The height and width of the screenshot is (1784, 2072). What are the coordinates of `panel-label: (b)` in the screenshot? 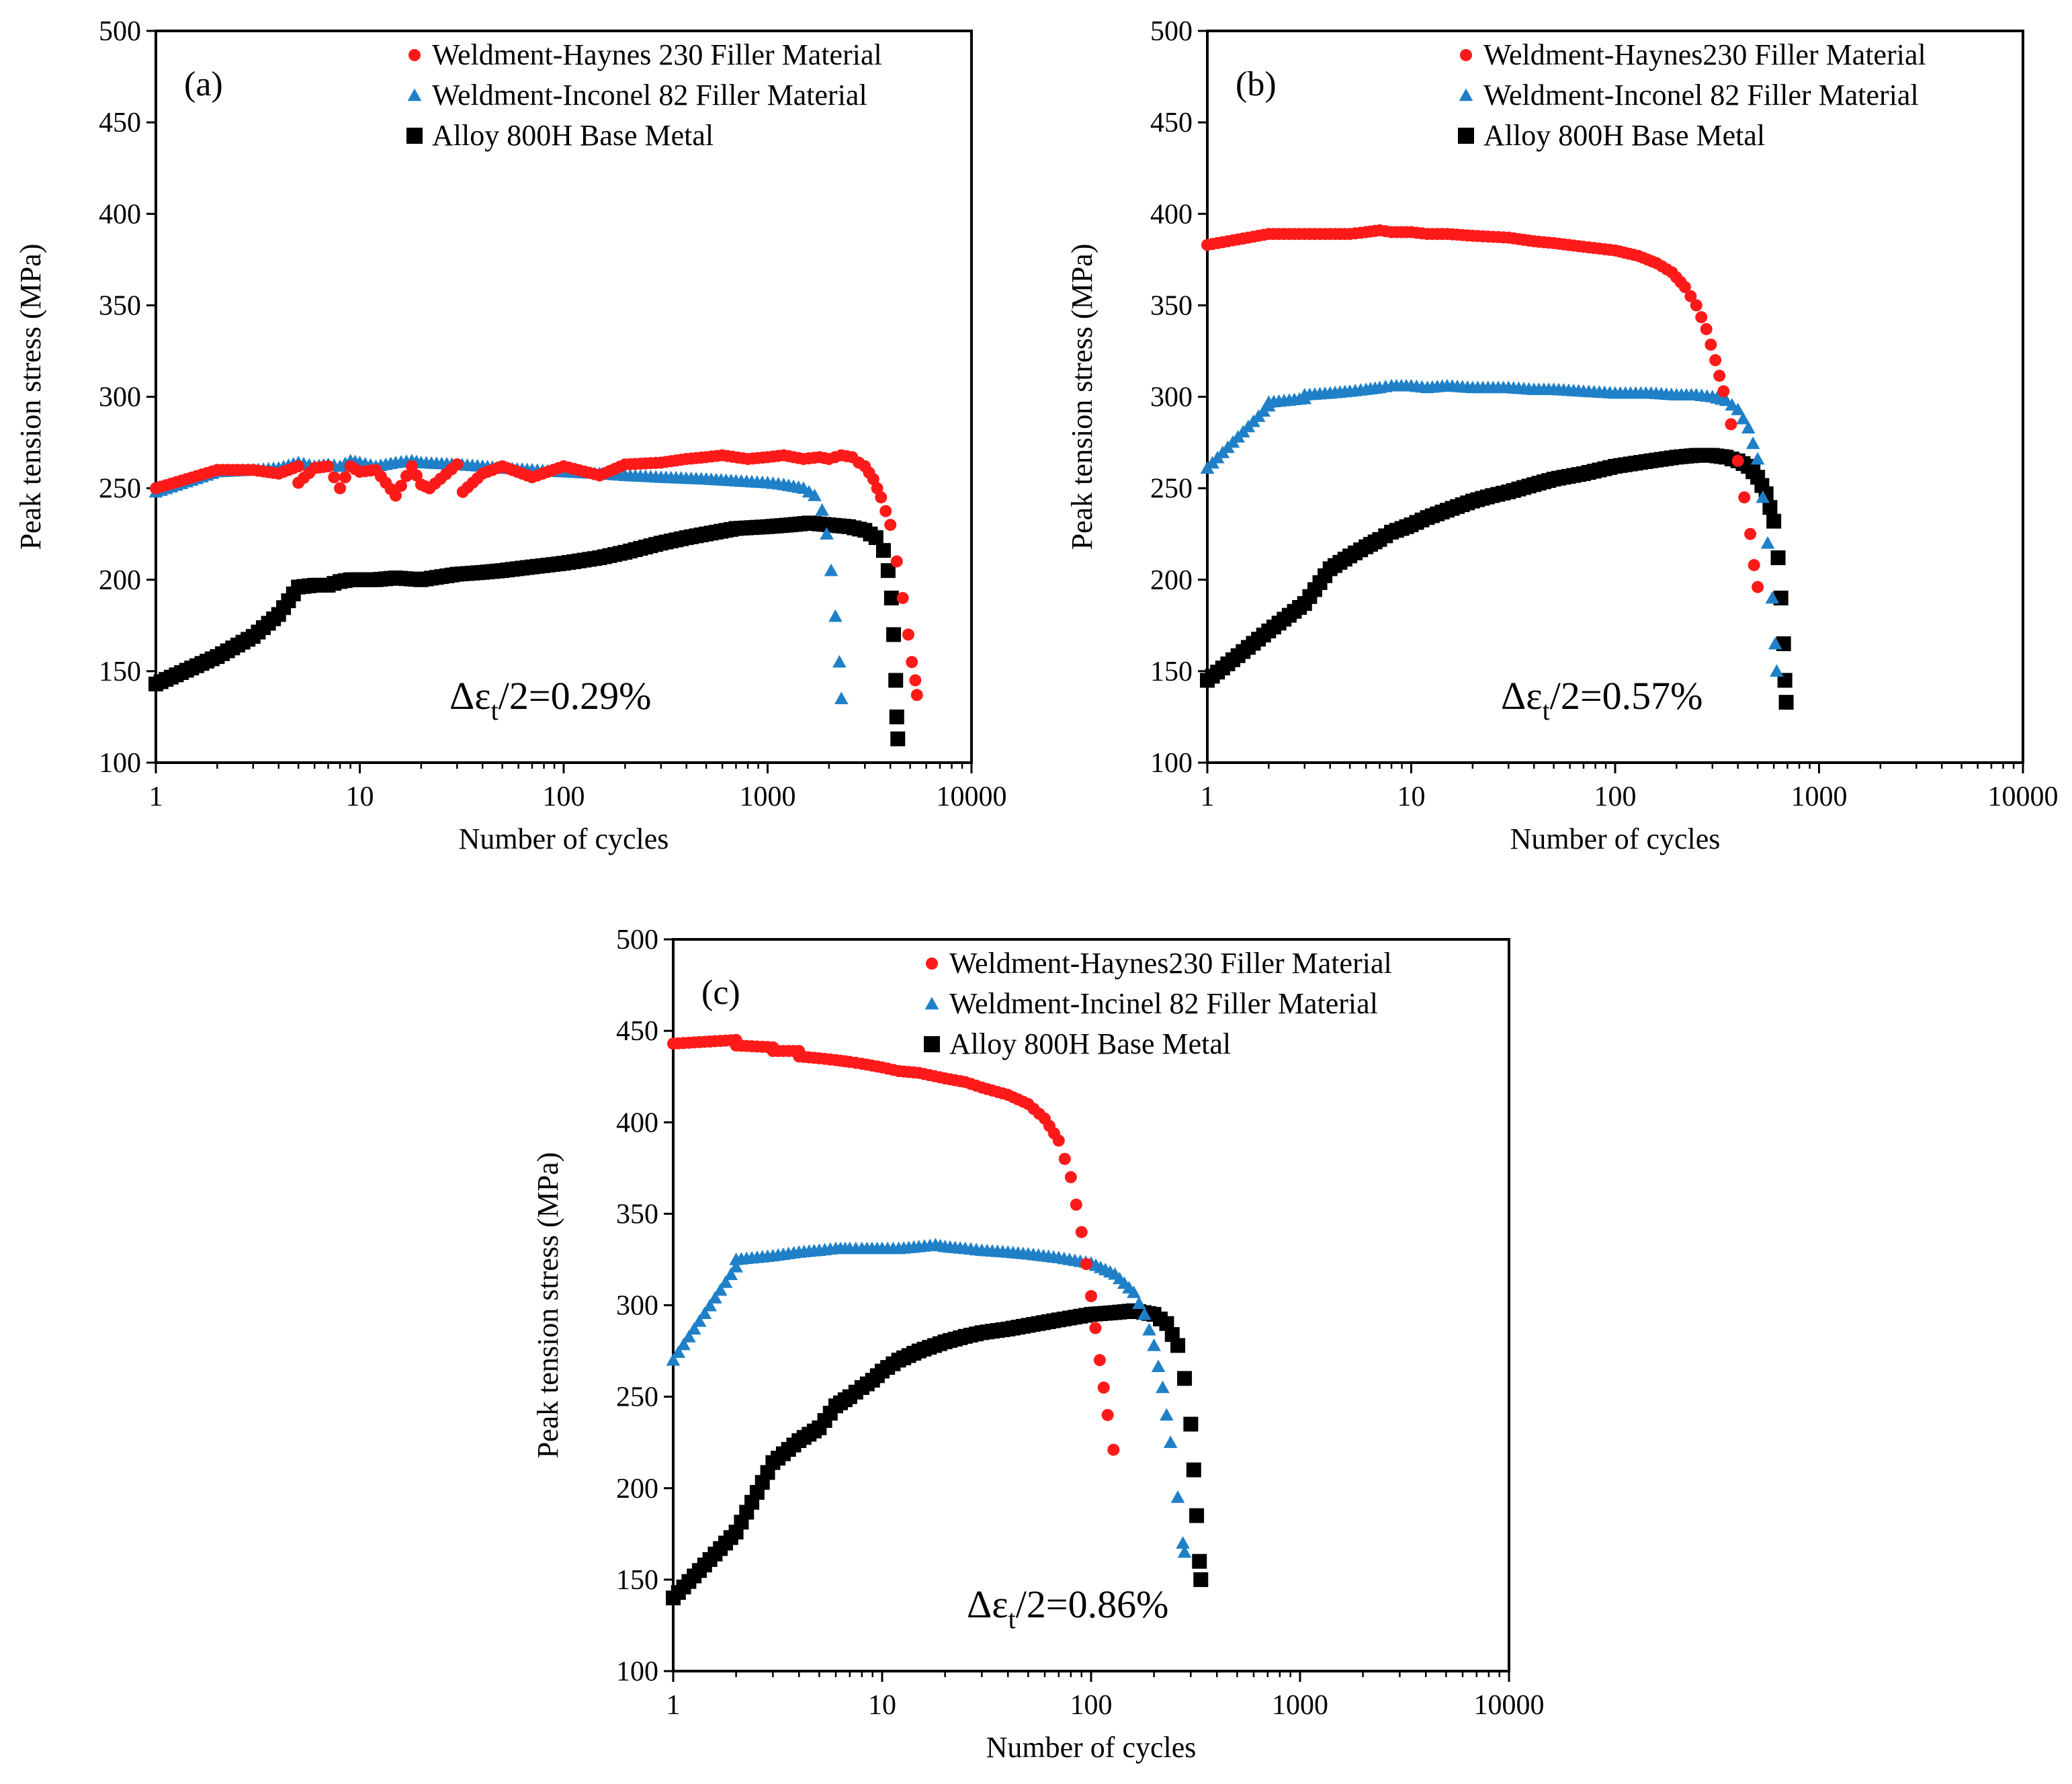 It's located at (1256, 84).